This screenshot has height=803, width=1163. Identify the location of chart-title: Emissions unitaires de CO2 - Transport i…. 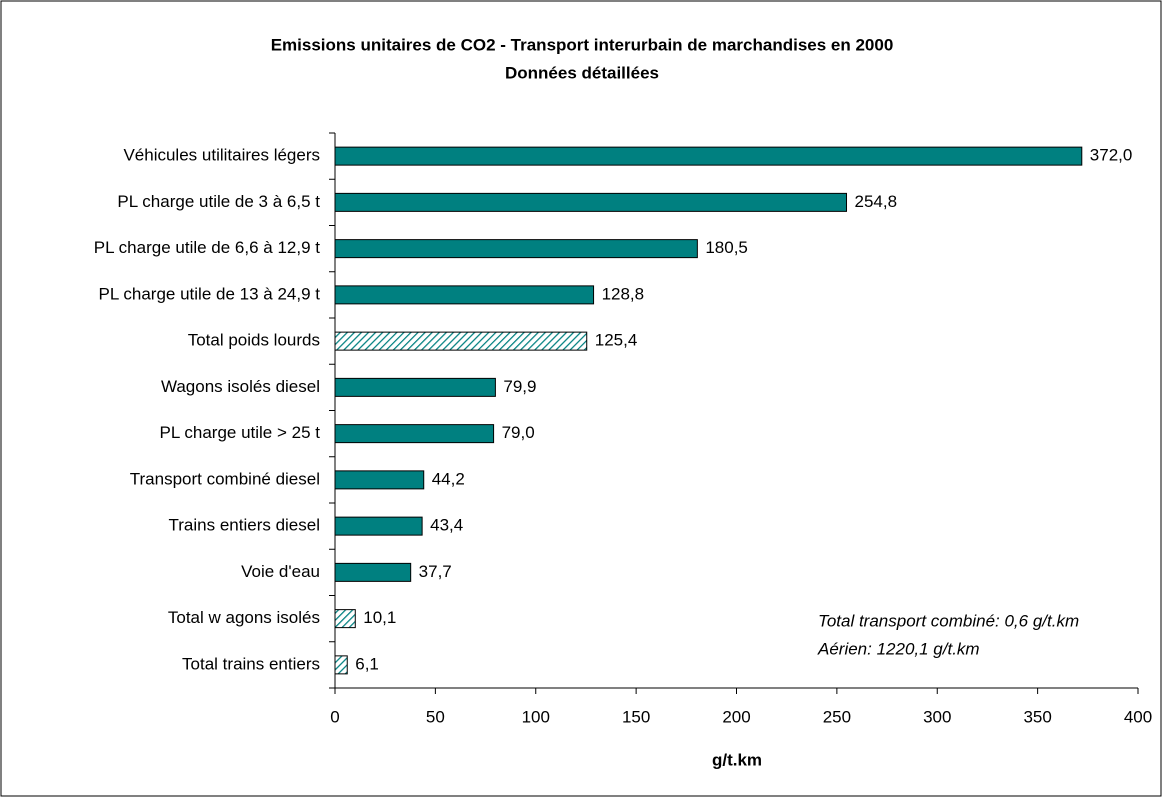
(582, 44).